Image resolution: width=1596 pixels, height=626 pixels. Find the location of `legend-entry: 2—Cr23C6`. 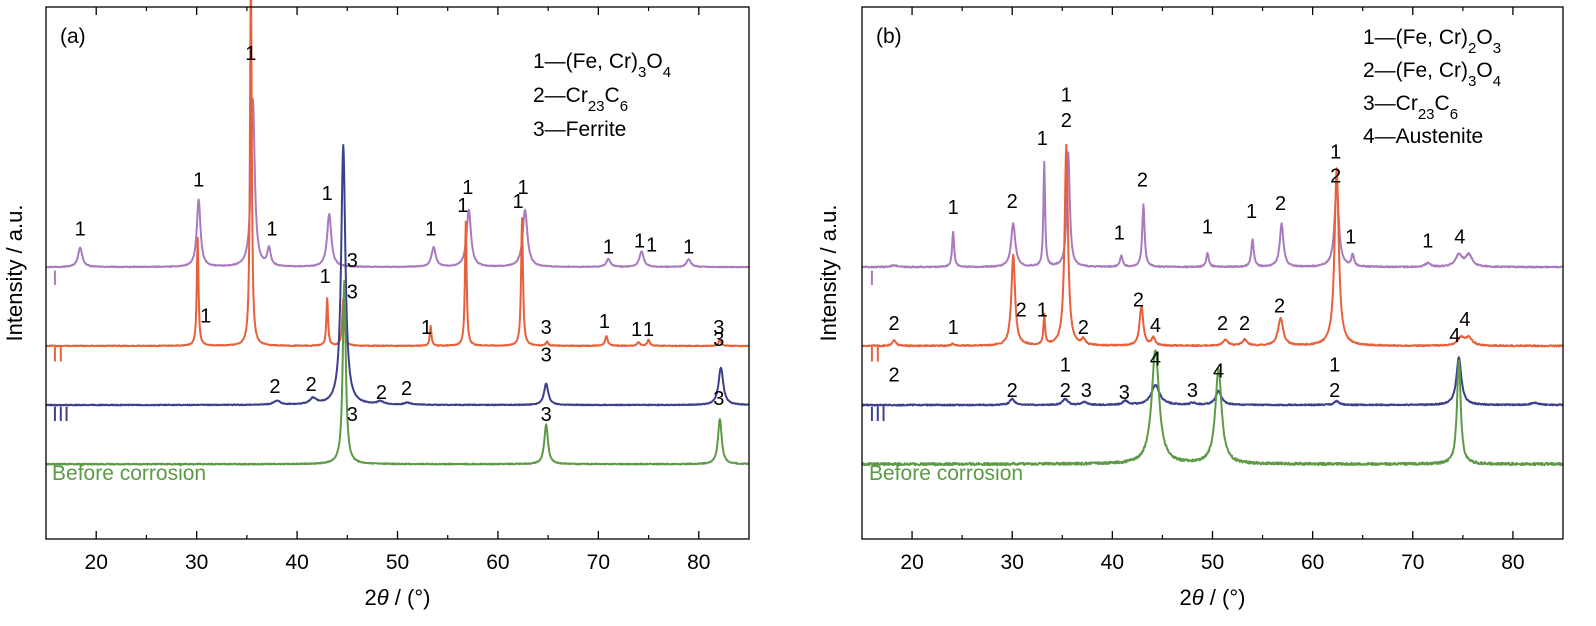

legend-entry: 2—Cr23C6 is located at coordinates (580, 99).